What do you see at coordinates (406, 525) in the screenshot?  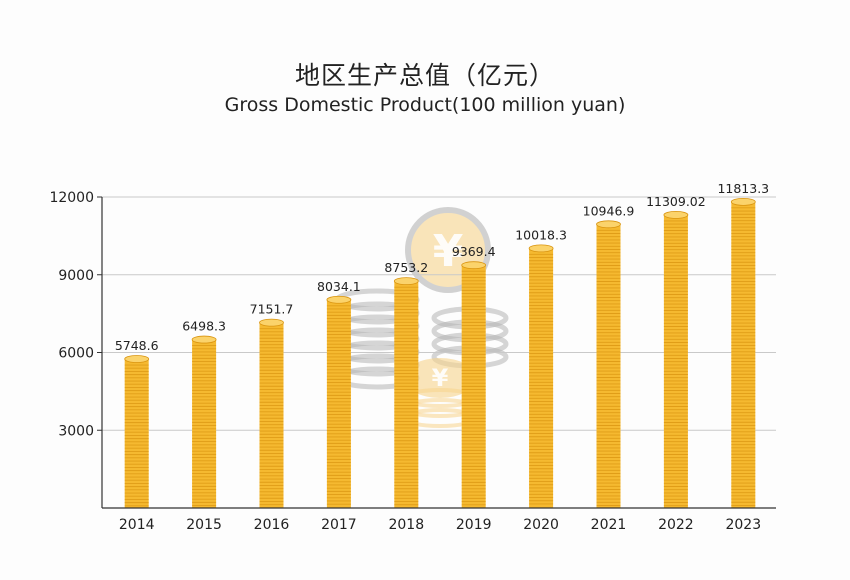 I see `x-tick-label: 2018` at bounding box center [406, 525].